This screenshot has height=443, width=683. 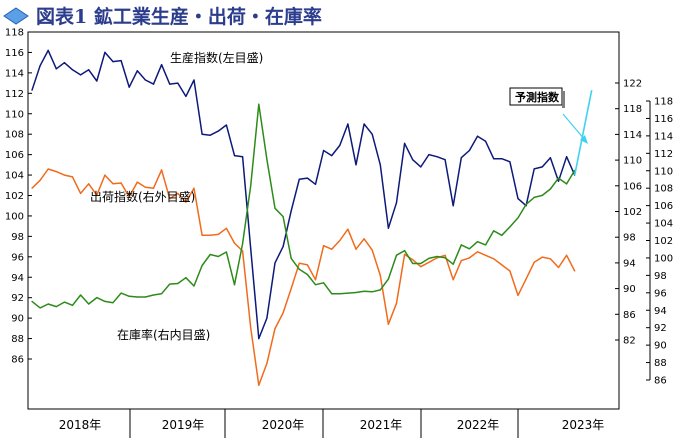 What do you see at coordinates (660, 346) in the screenshot?
I see `y-right-outer-tick-label: 90` at bounding box center [660, 346].